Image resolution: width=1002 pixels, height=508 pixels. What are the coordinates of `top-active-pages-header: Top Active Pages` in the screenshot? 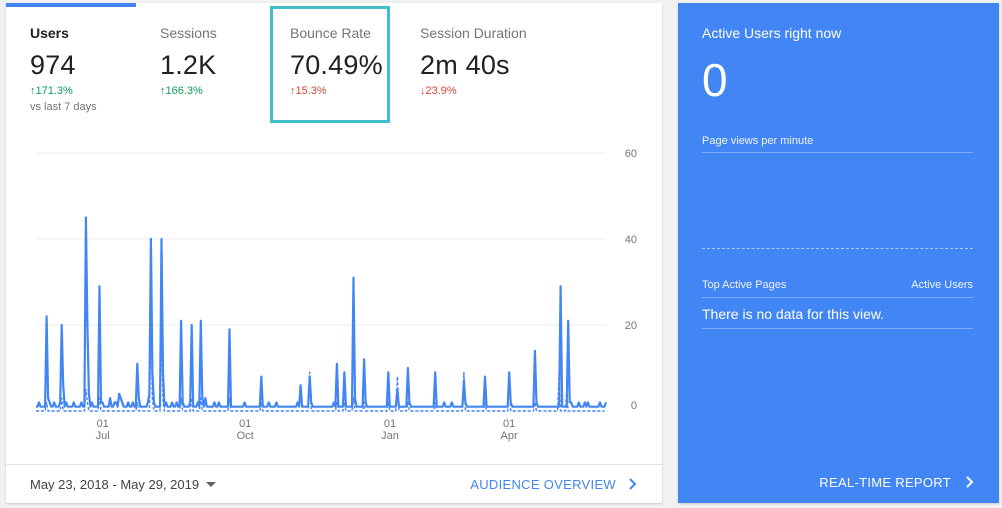 It's located at (744, 285).